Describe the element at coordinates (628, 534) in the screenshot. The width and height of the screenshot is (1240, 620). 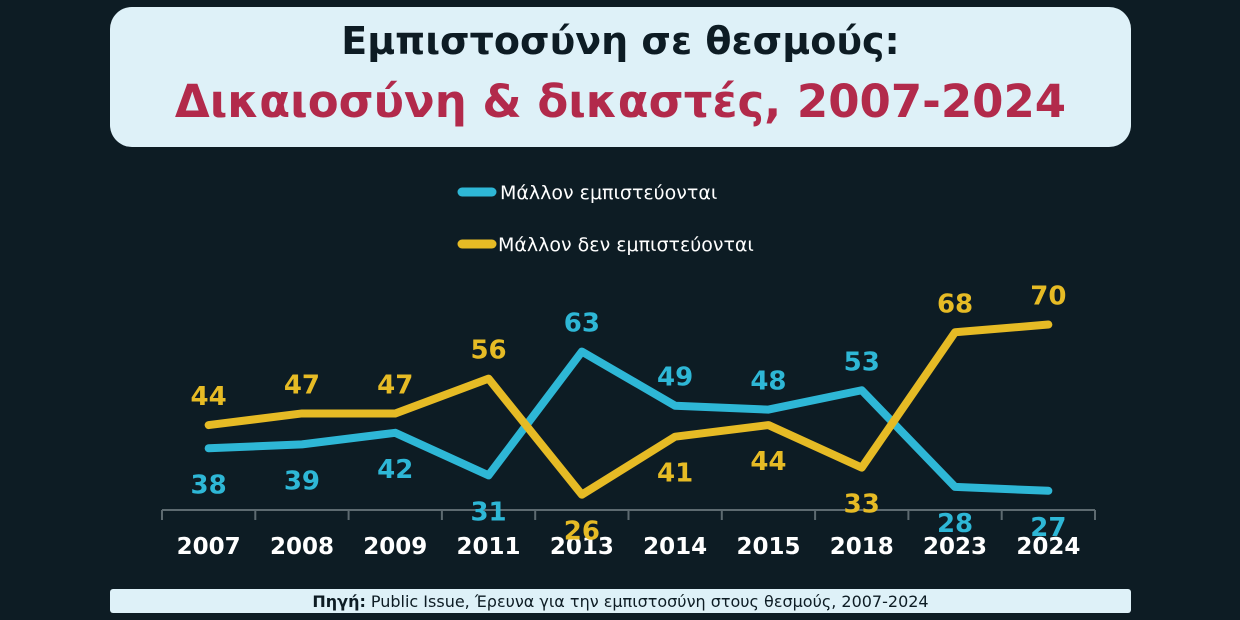
I see `x-axis: 2007 2008 2009 2011 2013 2014 2015 2018 2023 2024` at that location.